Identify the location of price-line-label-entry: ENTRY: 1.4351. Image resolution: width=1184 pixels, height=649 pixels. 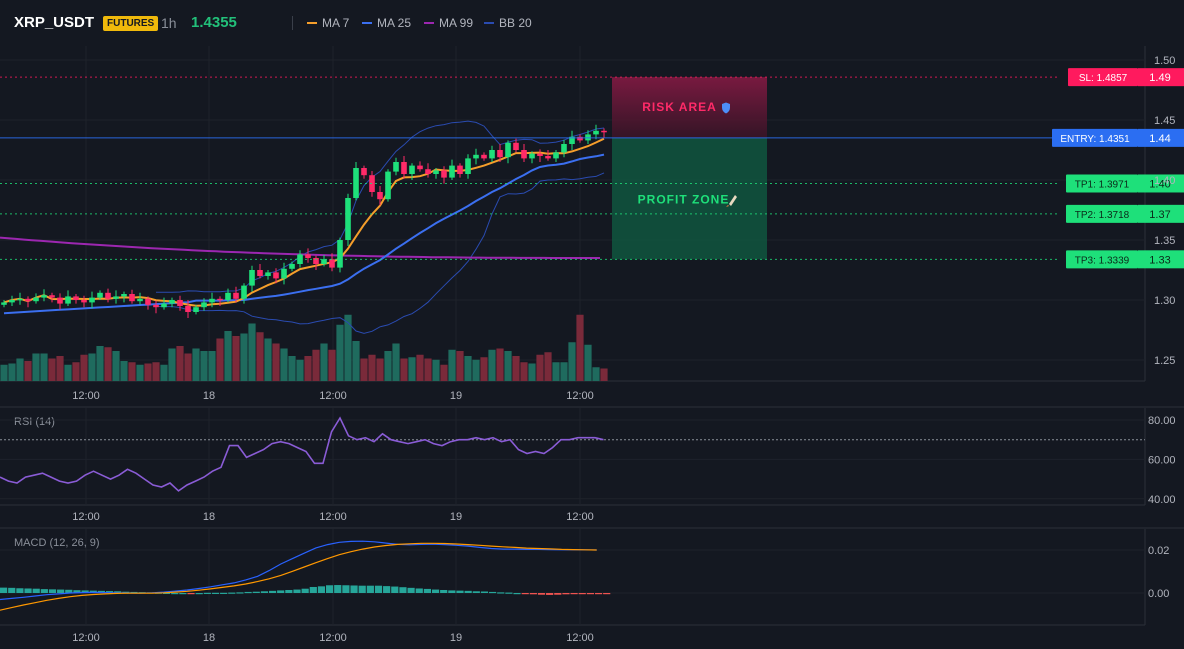
(1095, 139).